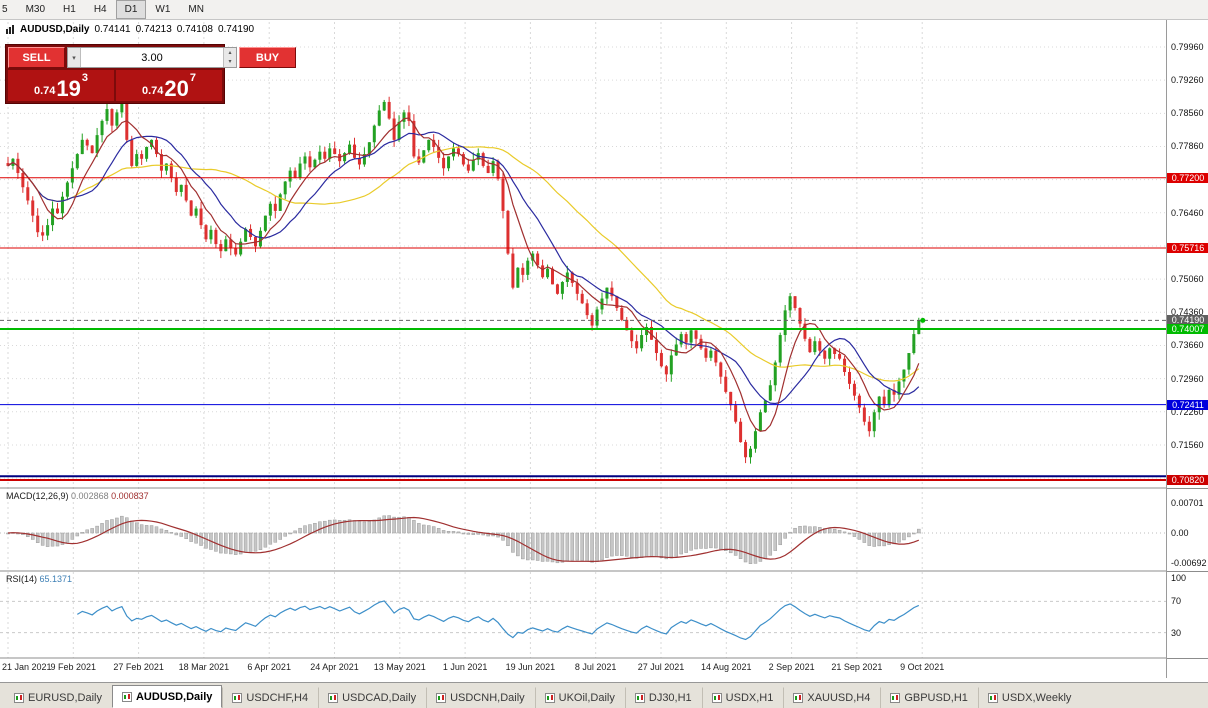 This screenshot has width=1208, height=708. I want to click on macd-signal-value: 0.000837, so click(130, 496).